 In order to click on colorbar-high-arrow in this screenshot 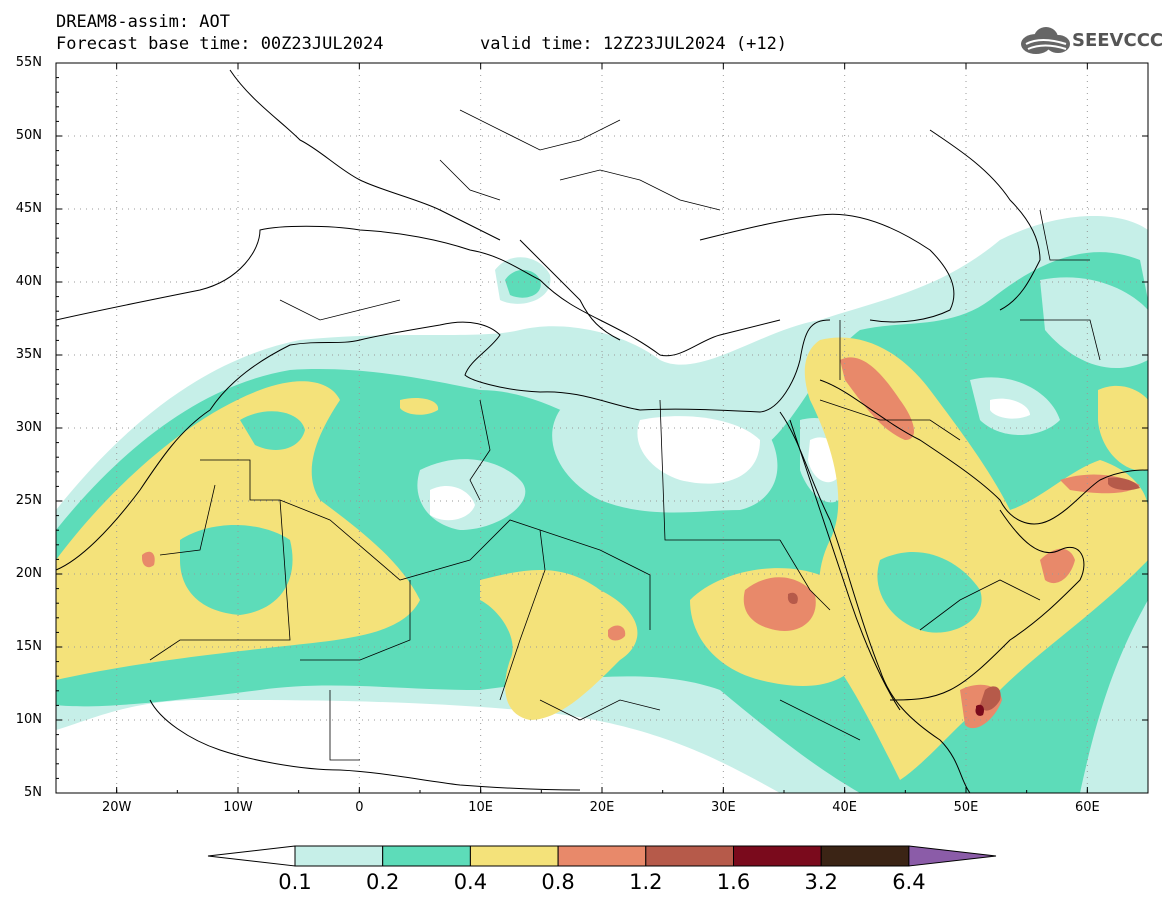, I will do `click(952, 856)`.